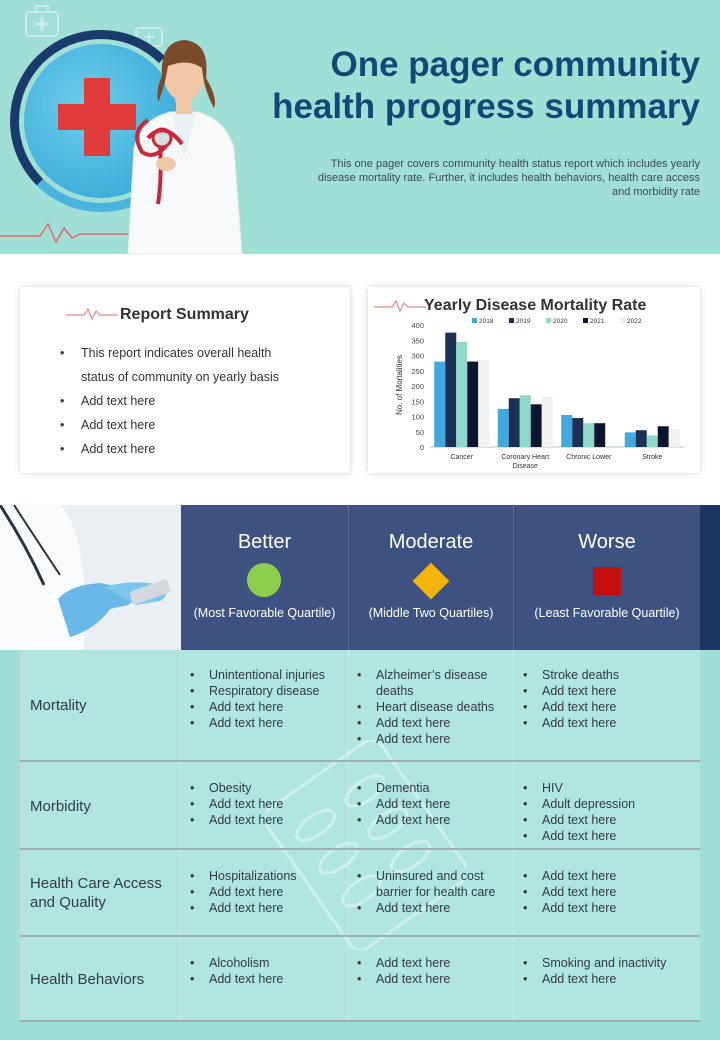  Describe the element at coordinates (399, 385) in the screenshot. I see `chart-y-axis-label: No. of Mortalities` at that location.